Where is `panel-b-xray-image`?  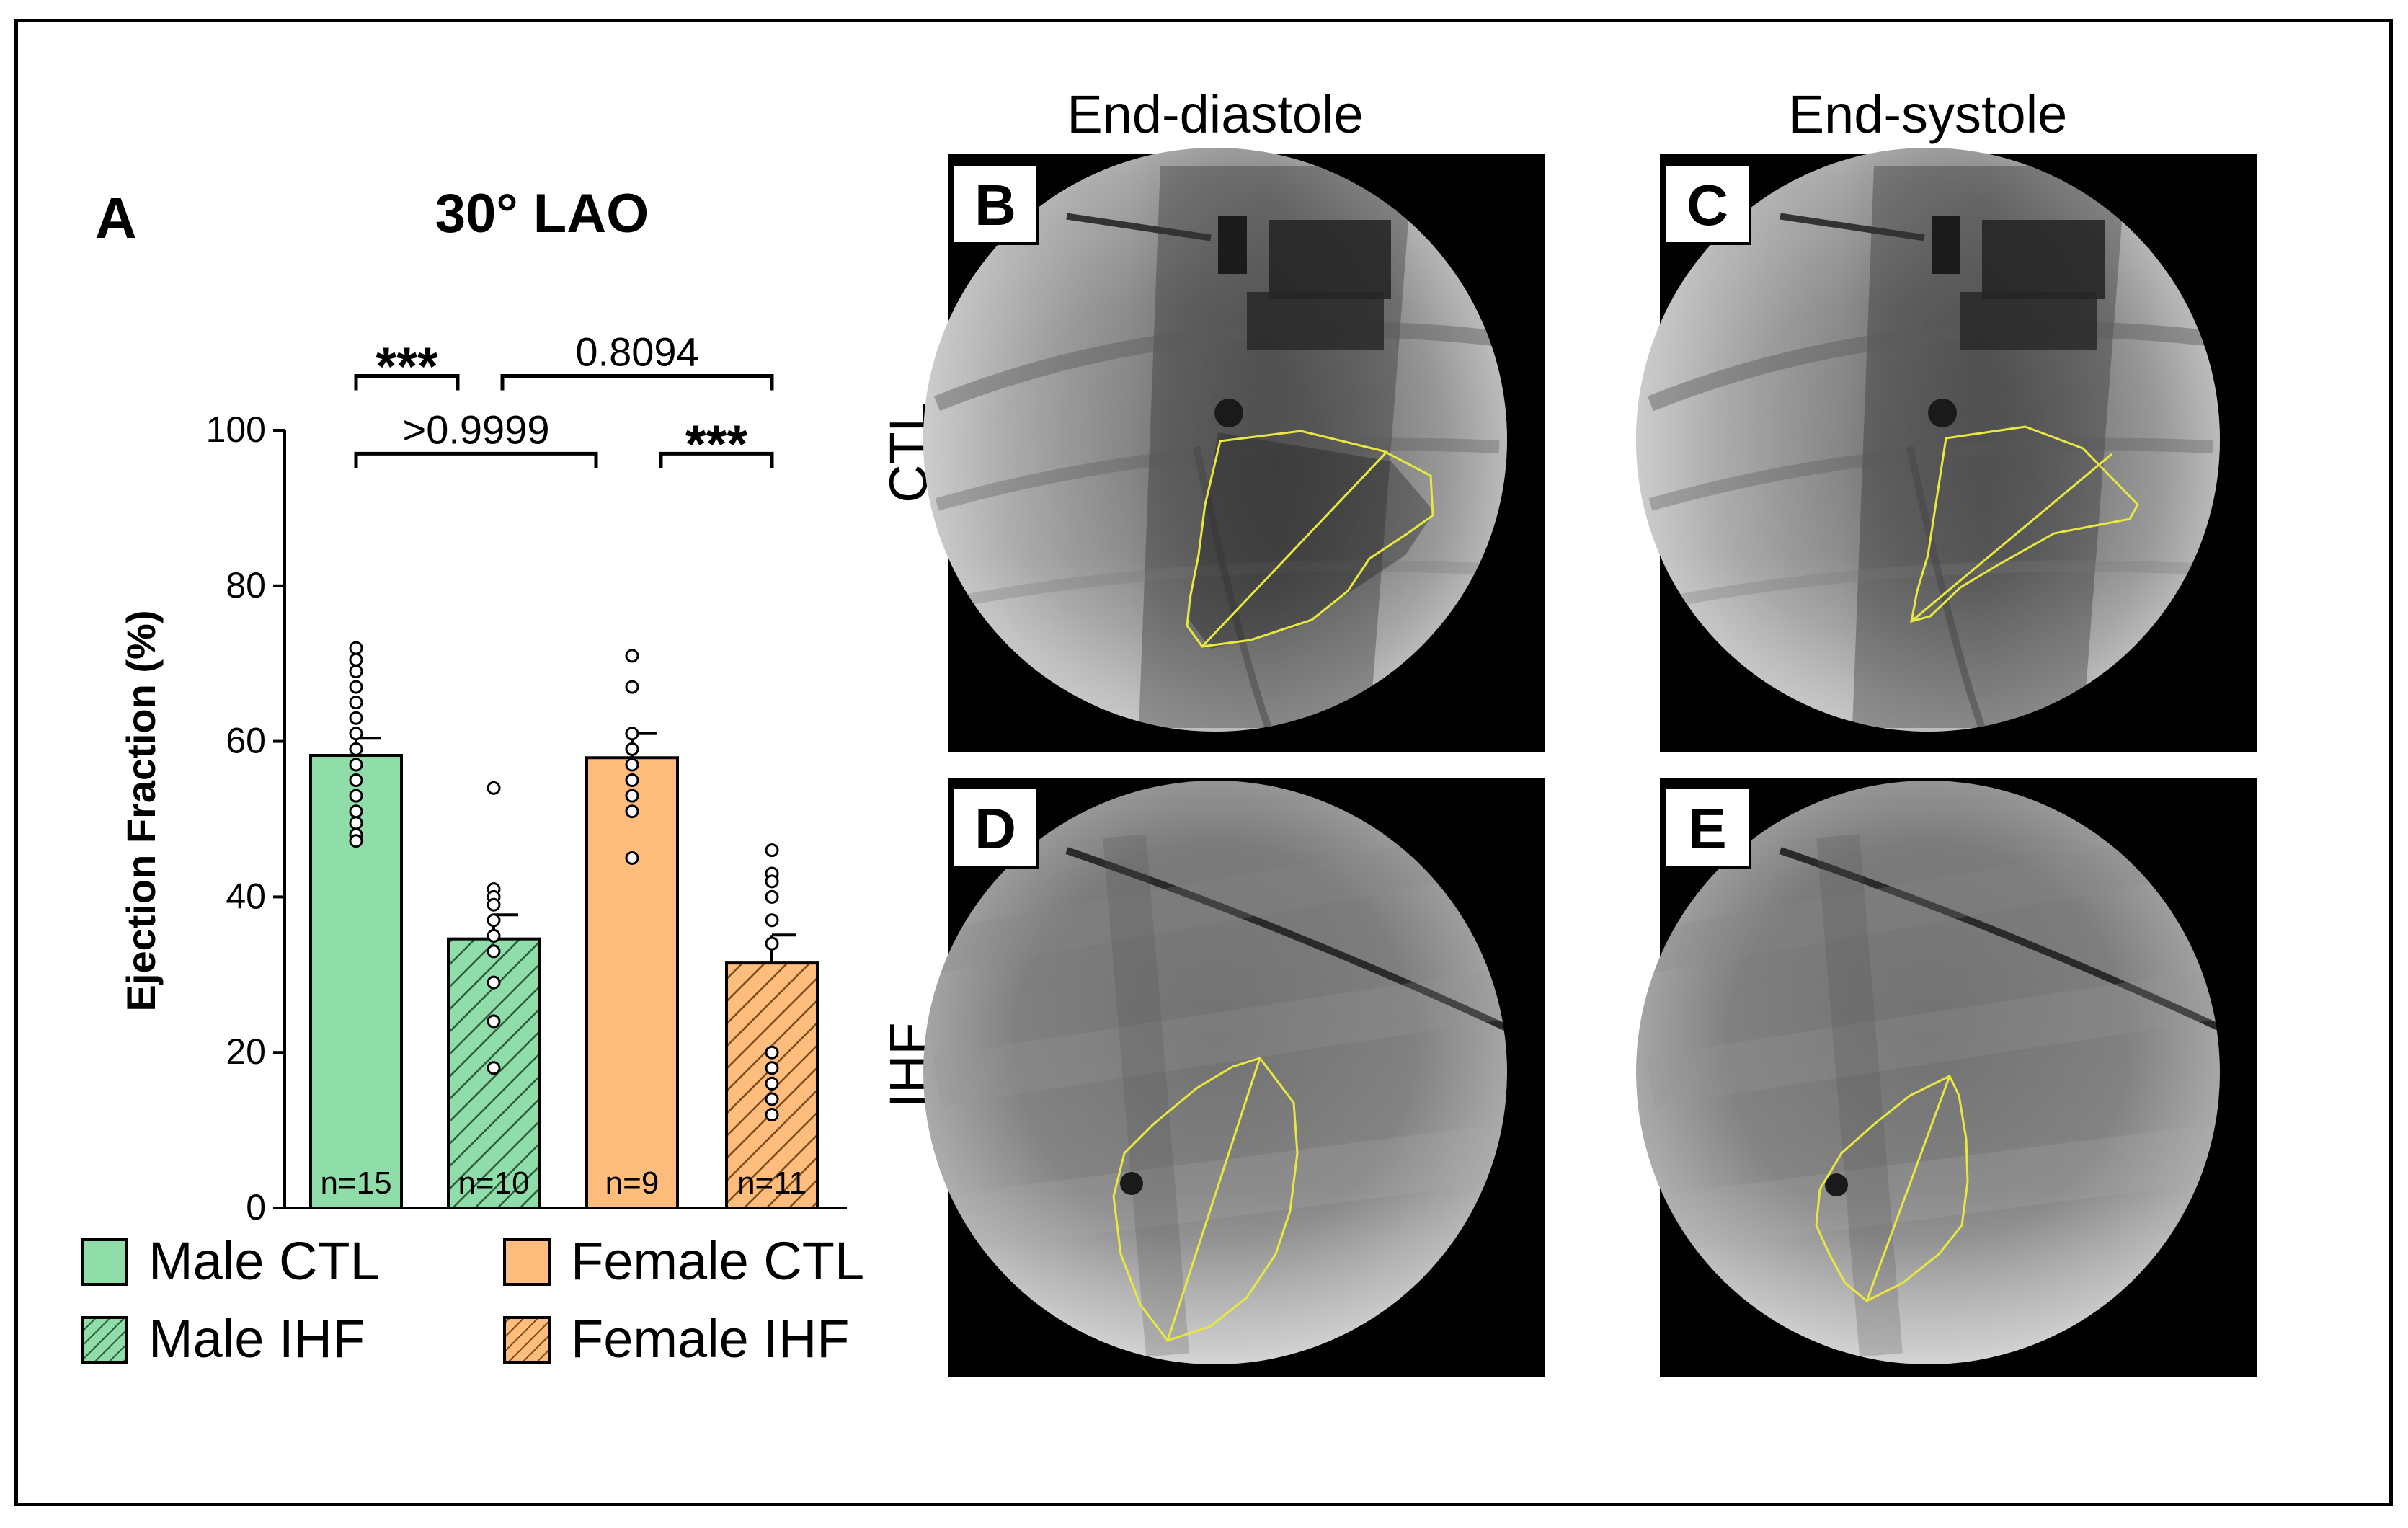 panel-b-xray-image is located at coordinates (1215, 440).